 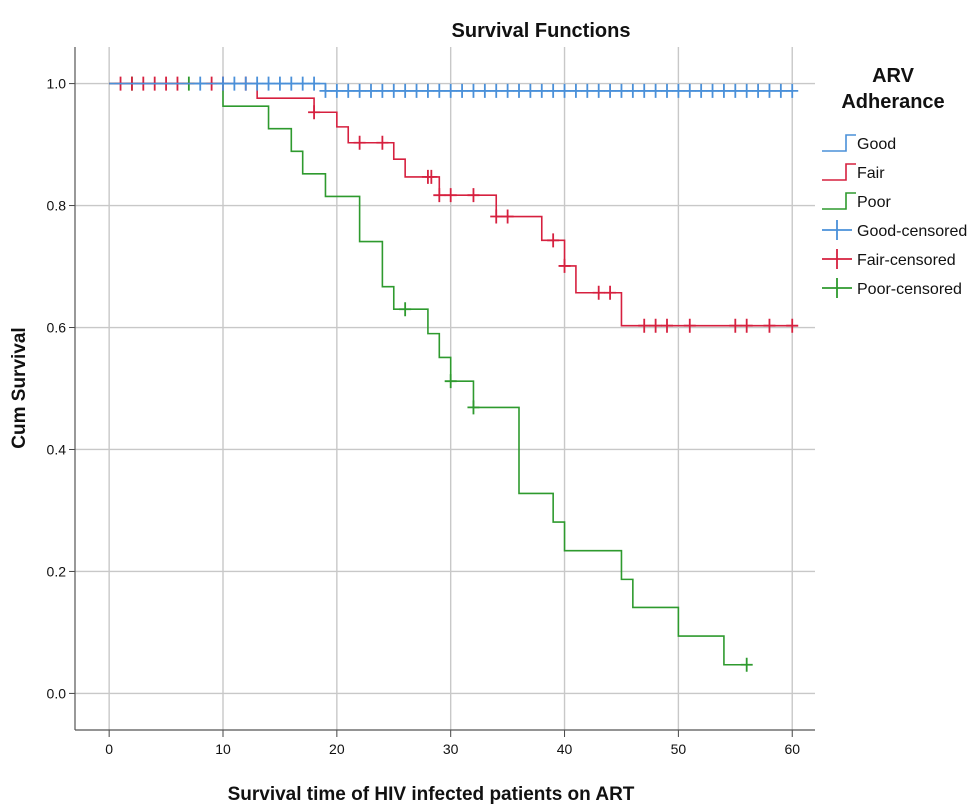 I want to click on y-tick-label: 0.8, so click(x=57, y=206).